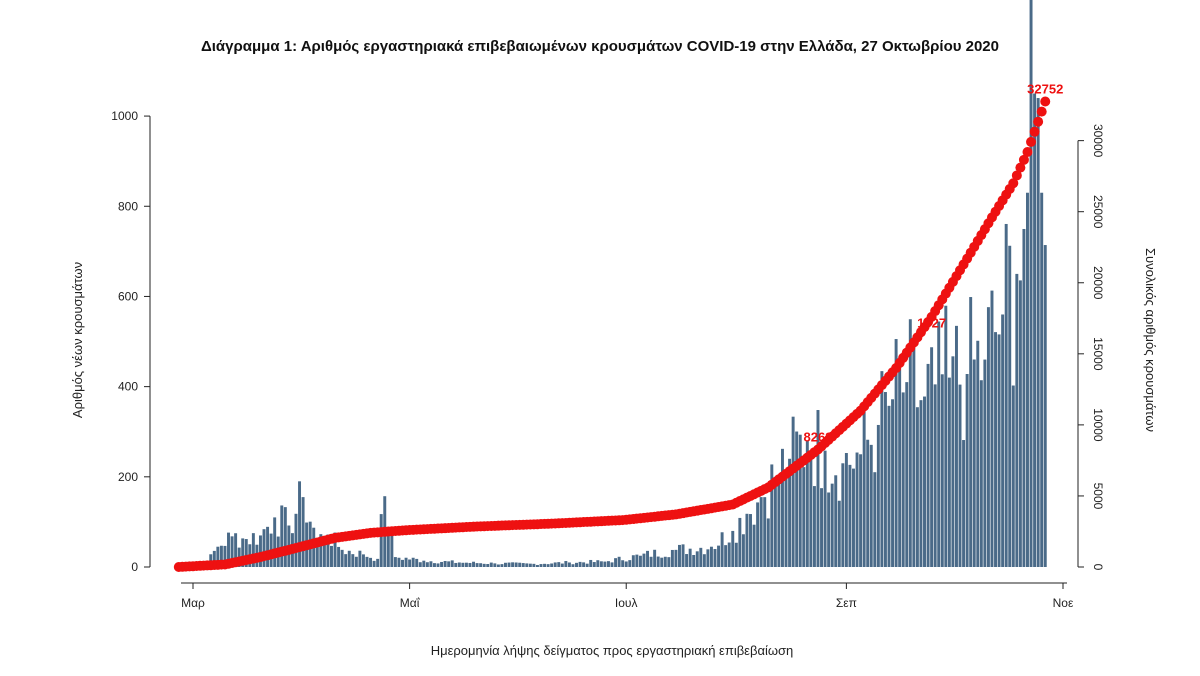 The image size is (1200, 676). I want to click on annotation-label: 1627, so click(931, 323).